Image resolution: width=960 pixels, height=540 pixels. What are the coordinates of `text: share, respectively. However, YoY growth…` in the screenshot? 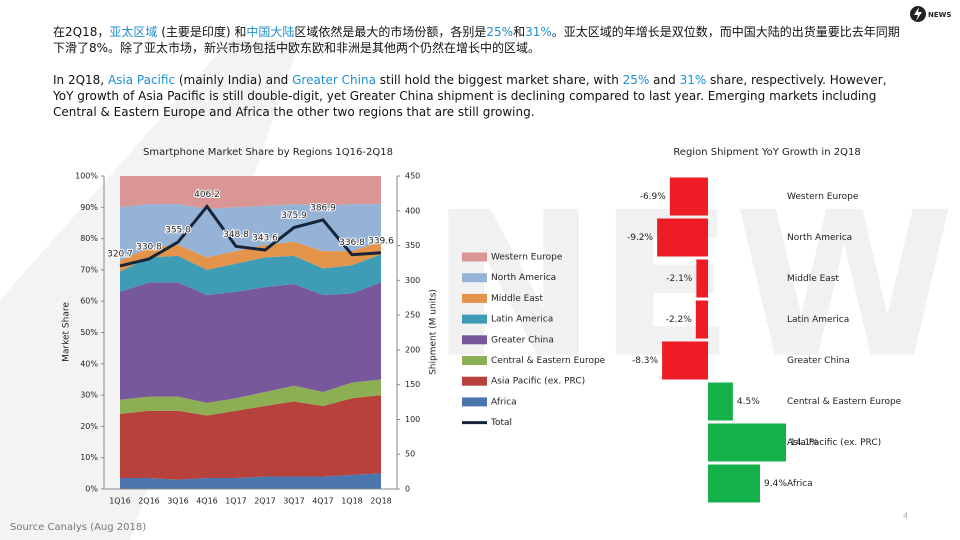 It's located at (470, 96).